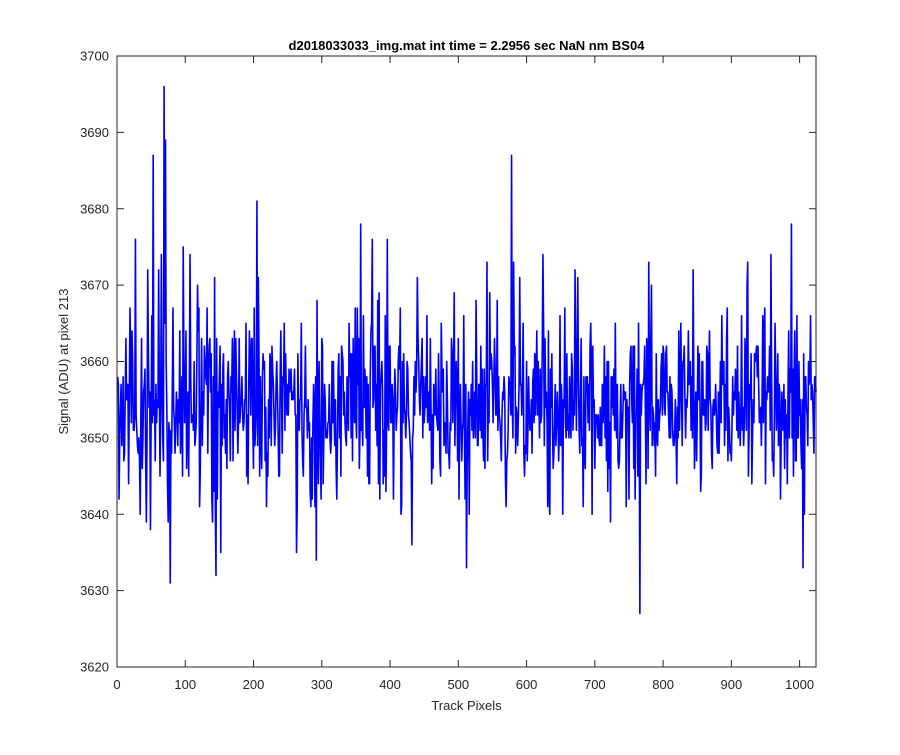 The width and height of the screenshot is (900, 755). What do you see at coordinates (94, 667) in the screenshot?
I see `y-tick-label: 3620` at bounding box center [94, 667].